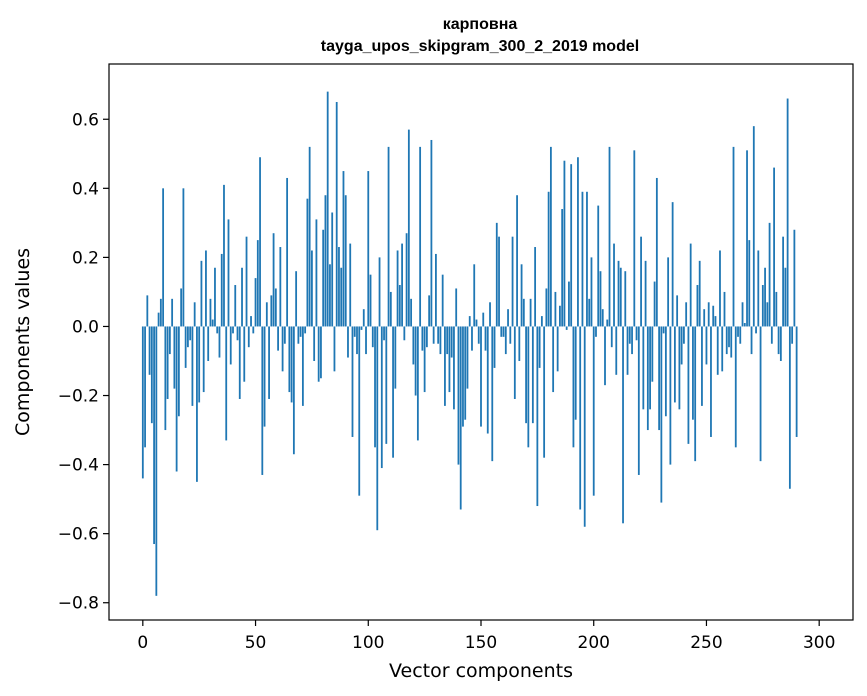 This screenshot has height=696, width=867. I want to click on y-tick-label: −0.8, so click(78, 604).